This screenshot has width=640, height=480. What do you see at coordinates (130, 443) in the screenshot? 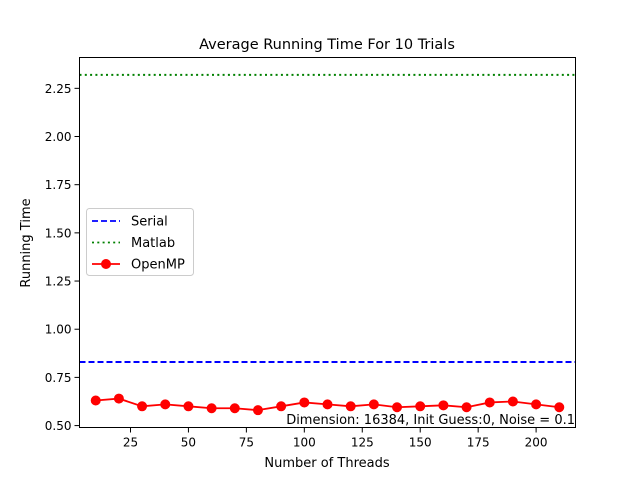
I see `x-tick-label: 25` at bounding box center [130, 443].